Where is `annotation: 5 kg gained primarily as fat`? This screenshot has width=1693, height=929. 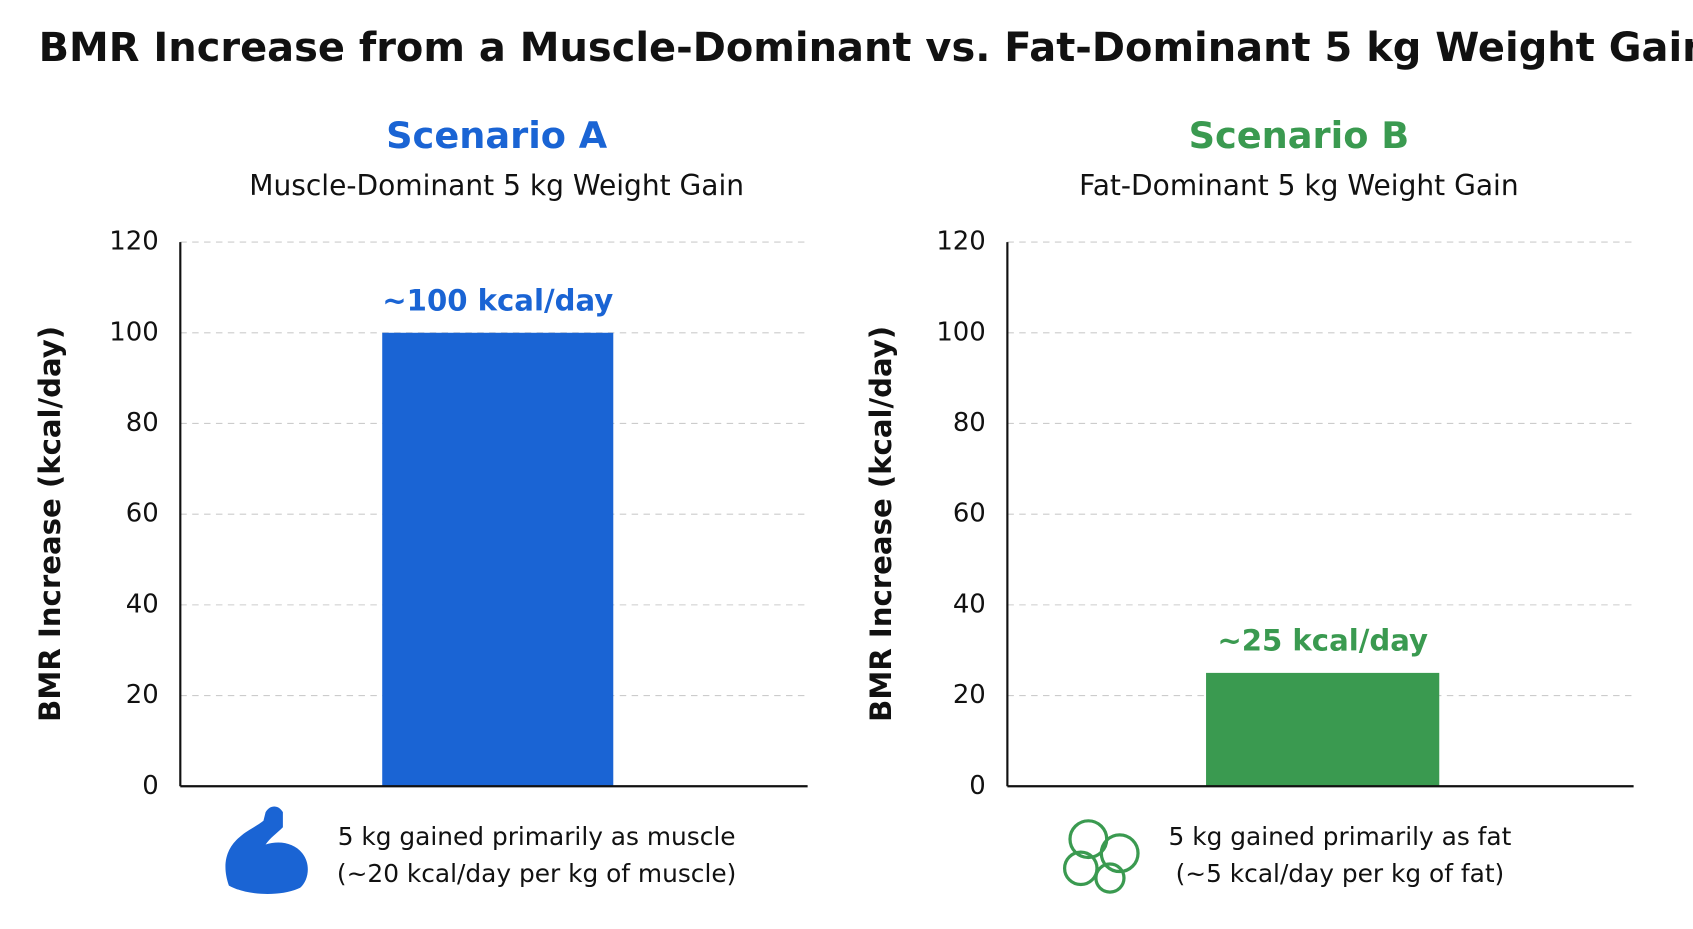
annotation: 5 kg gained primarily as fat is located at coordinates (1340, 836).